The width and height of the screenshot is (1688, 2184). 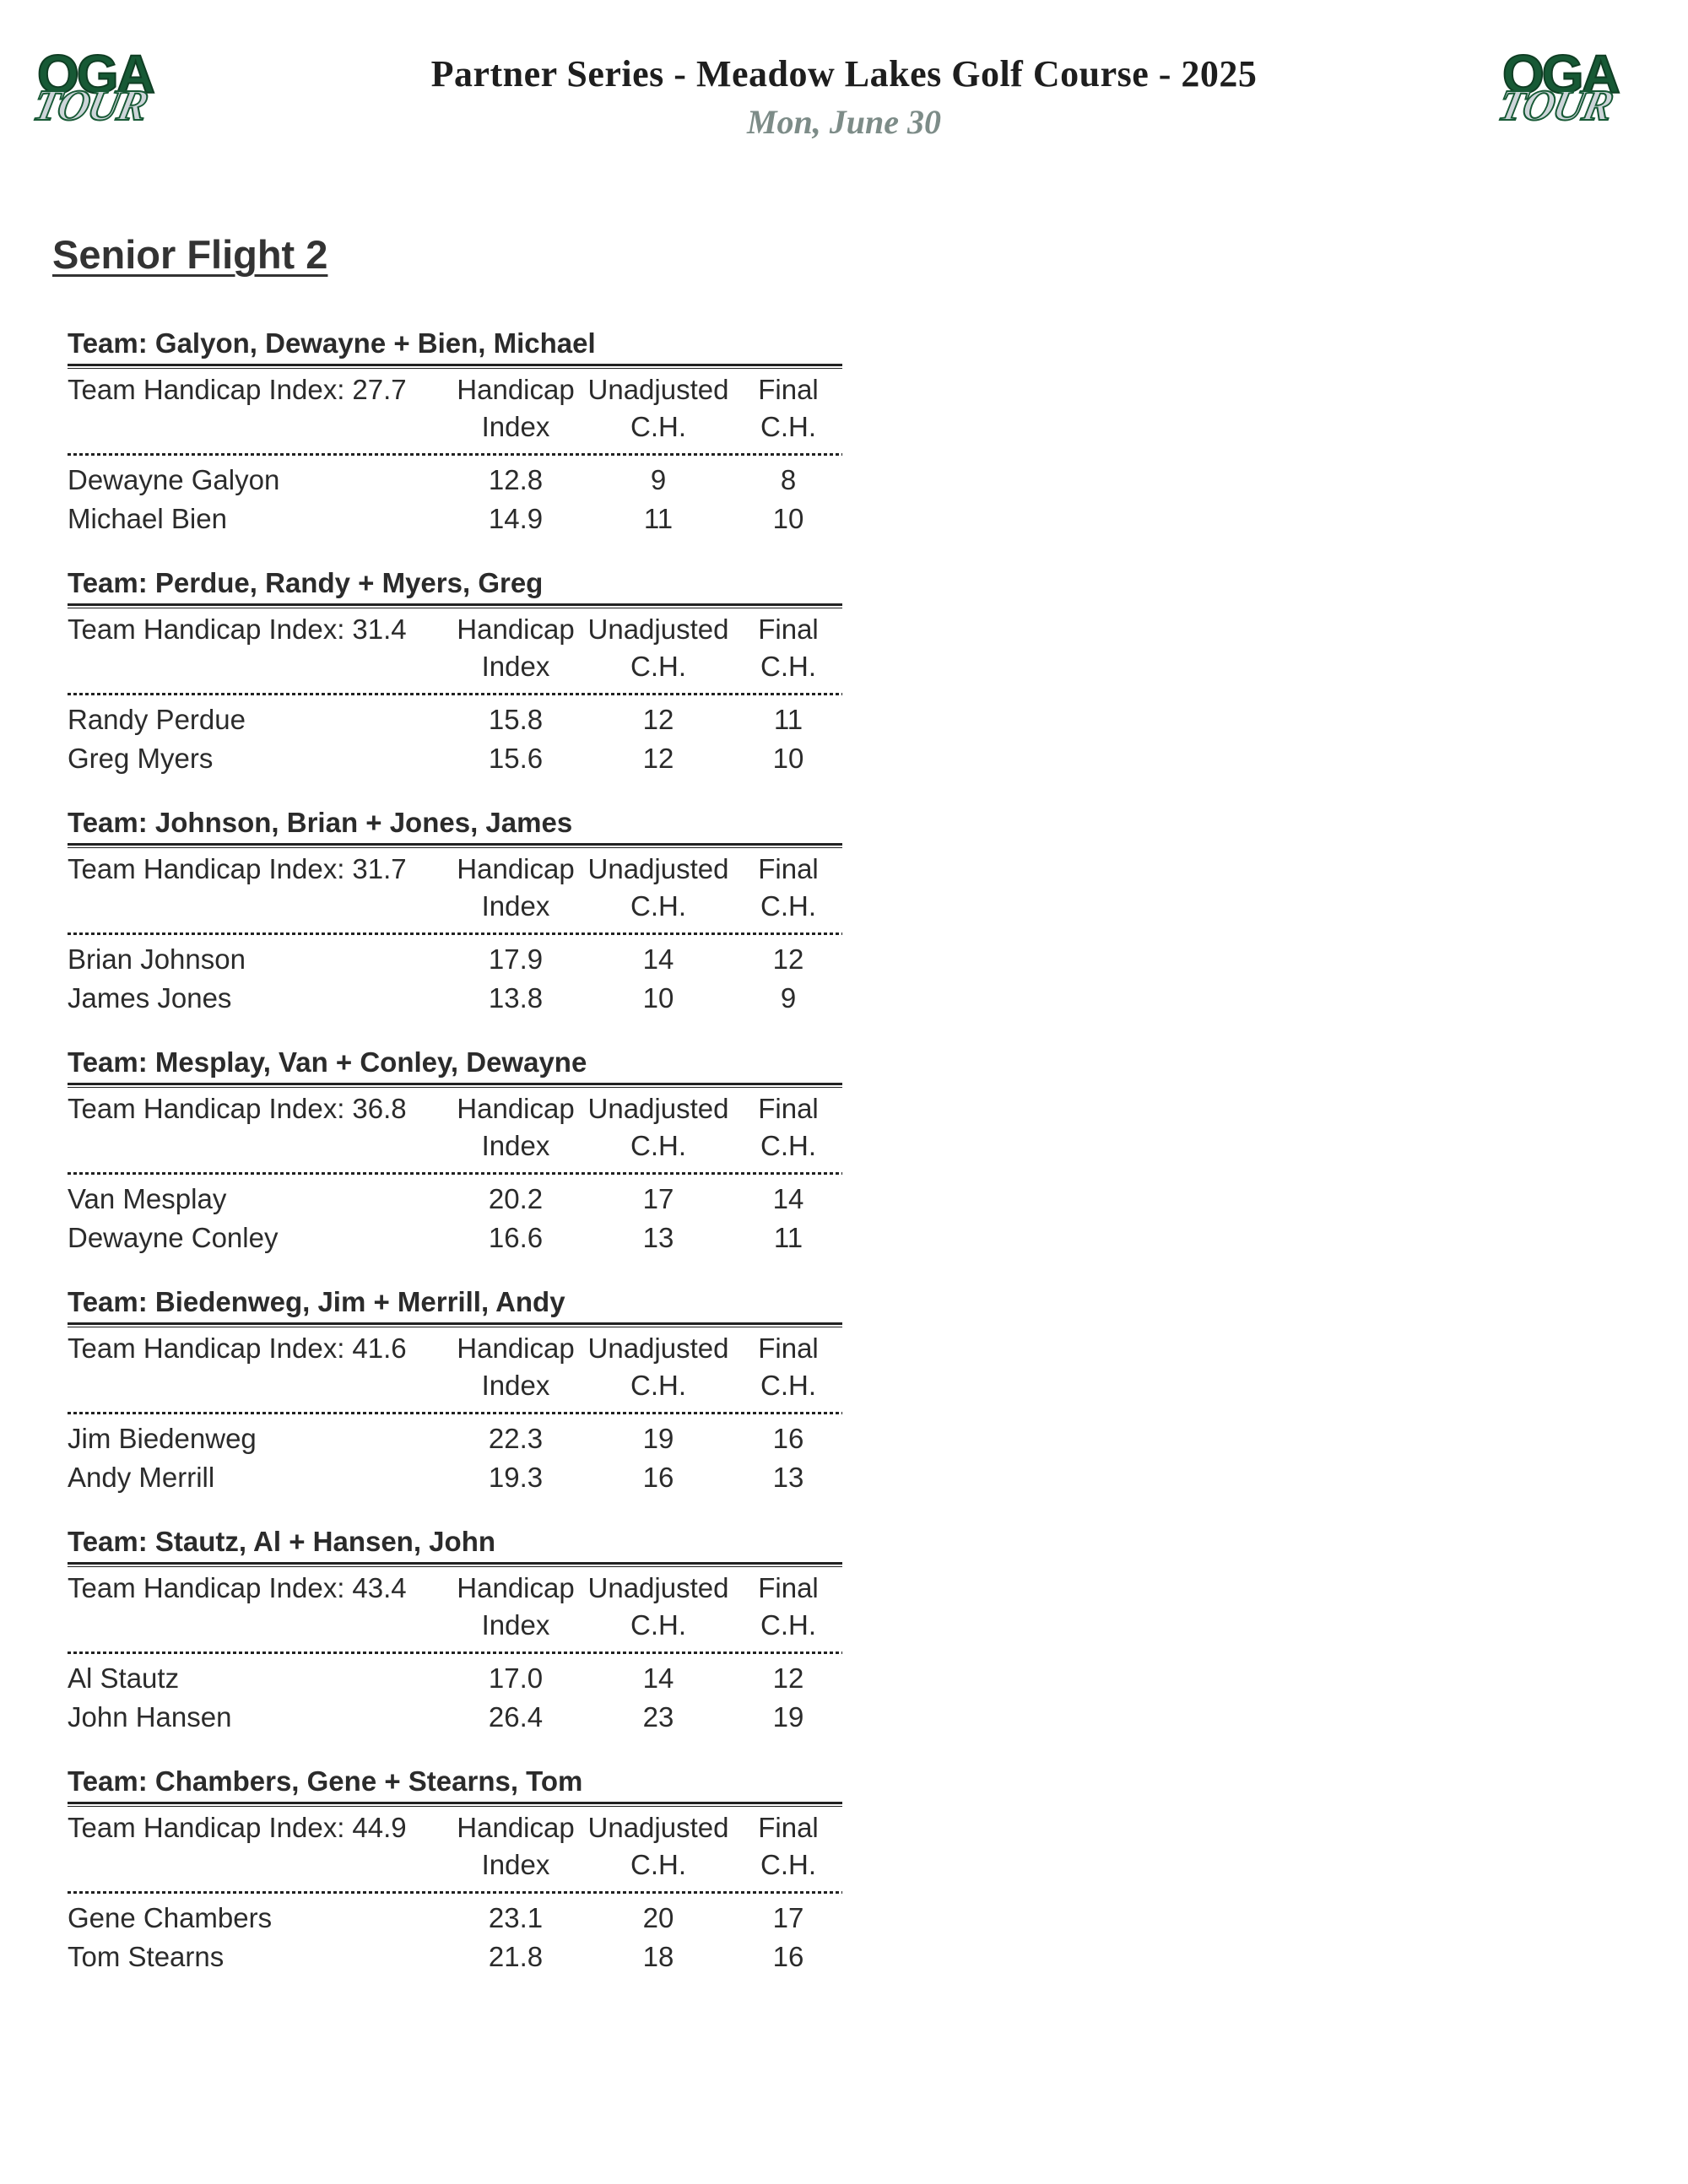 I want to click on player-name: Al Stautz, so click(x=124, y=1678).